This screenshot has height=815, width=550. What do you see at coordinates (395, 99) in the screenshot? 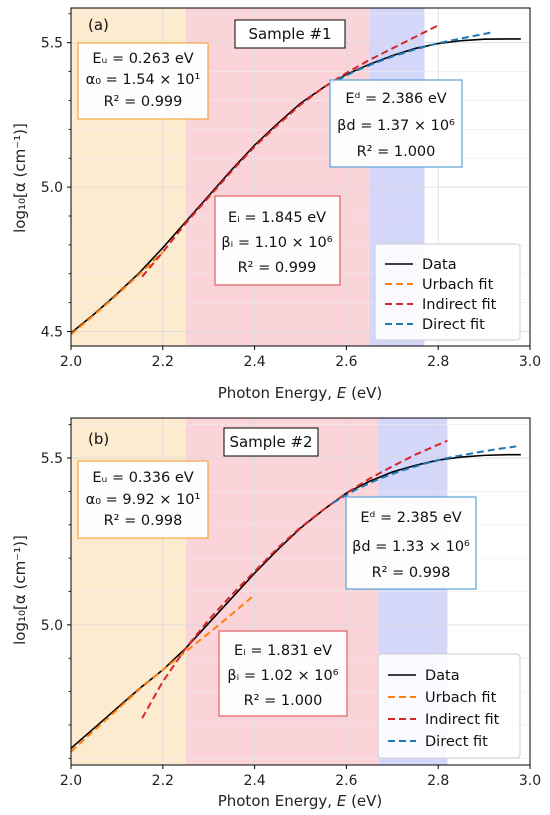
I see `fit-parameter-text: Eᵈ = 2.386 eV` at bounding box center [395, 99].